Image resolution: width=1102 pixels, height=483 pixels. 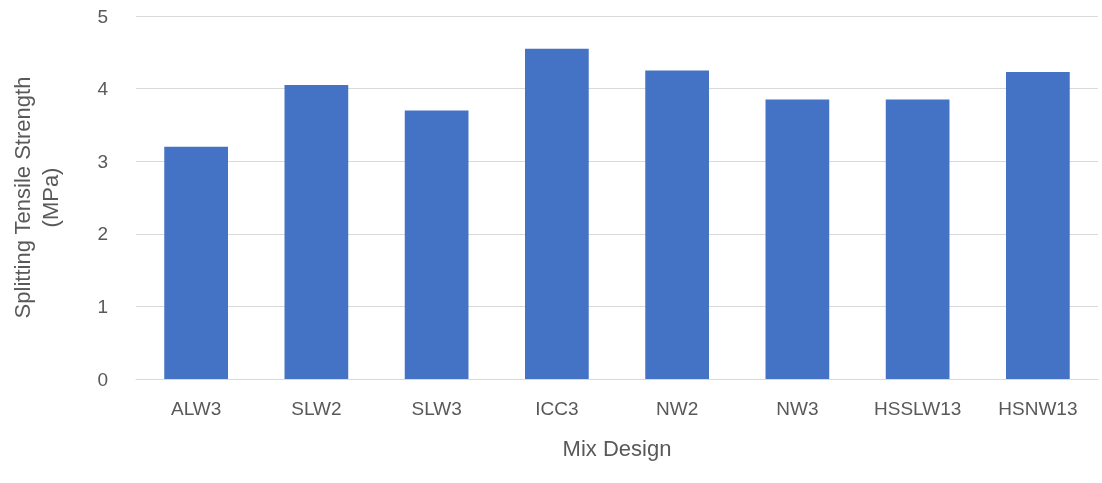 What do you see at coordinates (617, 448) in the screenshot?
I see `x-axis-title: Mix Design` at bounding box center [617, 448].